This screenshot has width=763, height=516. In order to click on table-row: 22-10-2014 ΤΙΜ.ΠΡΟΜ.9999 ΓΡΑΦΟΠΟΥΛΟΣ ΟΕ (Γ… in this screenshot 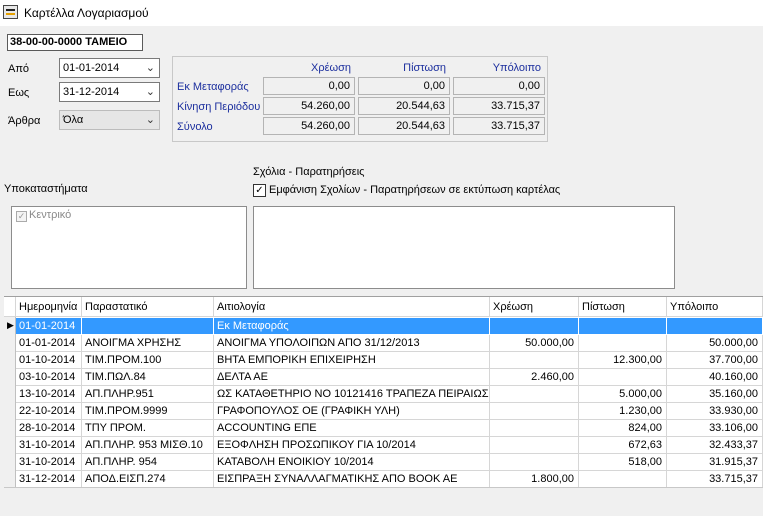, I will do `click(389, 411)`.